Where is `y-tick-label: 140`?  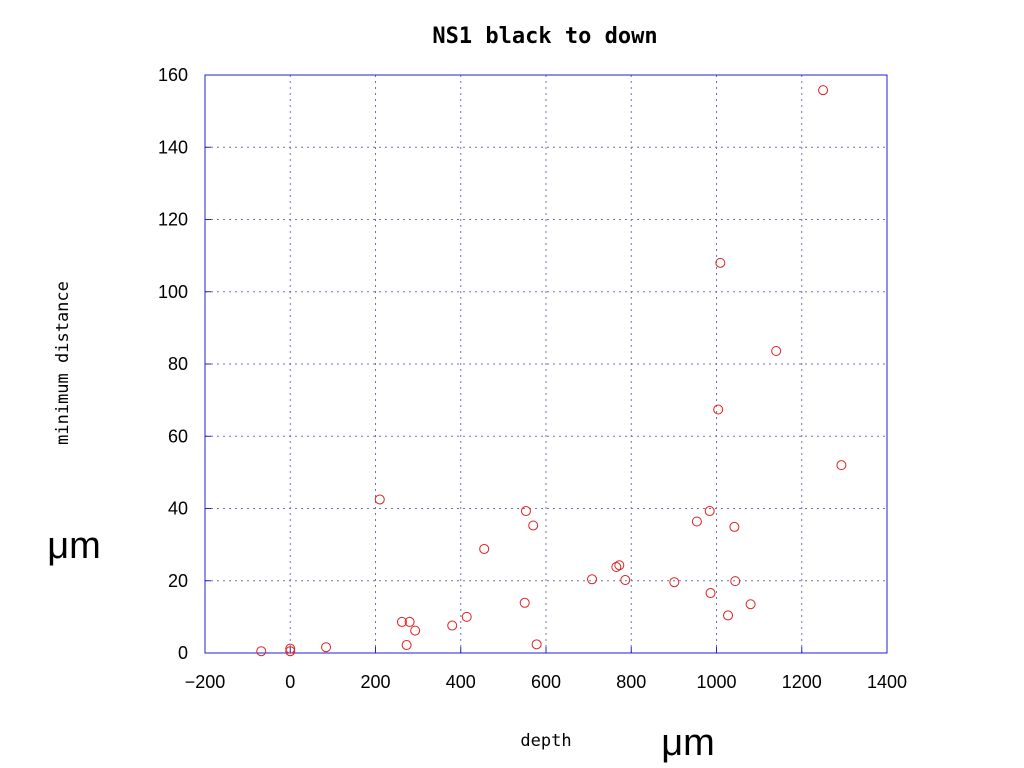 y-tick-label: 140 is located at coordinates (173, 147).